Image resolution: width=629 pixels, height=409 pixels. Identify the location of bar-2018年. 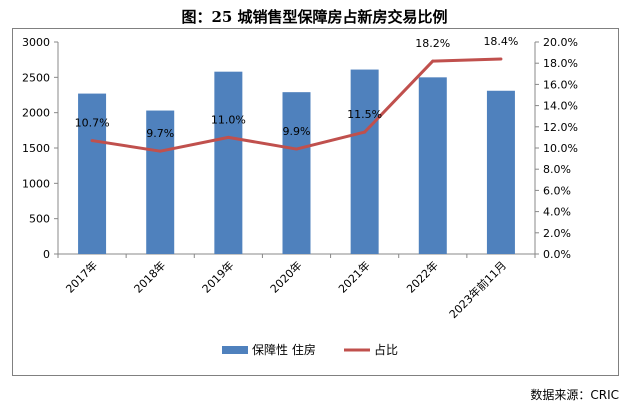
(160, 182).